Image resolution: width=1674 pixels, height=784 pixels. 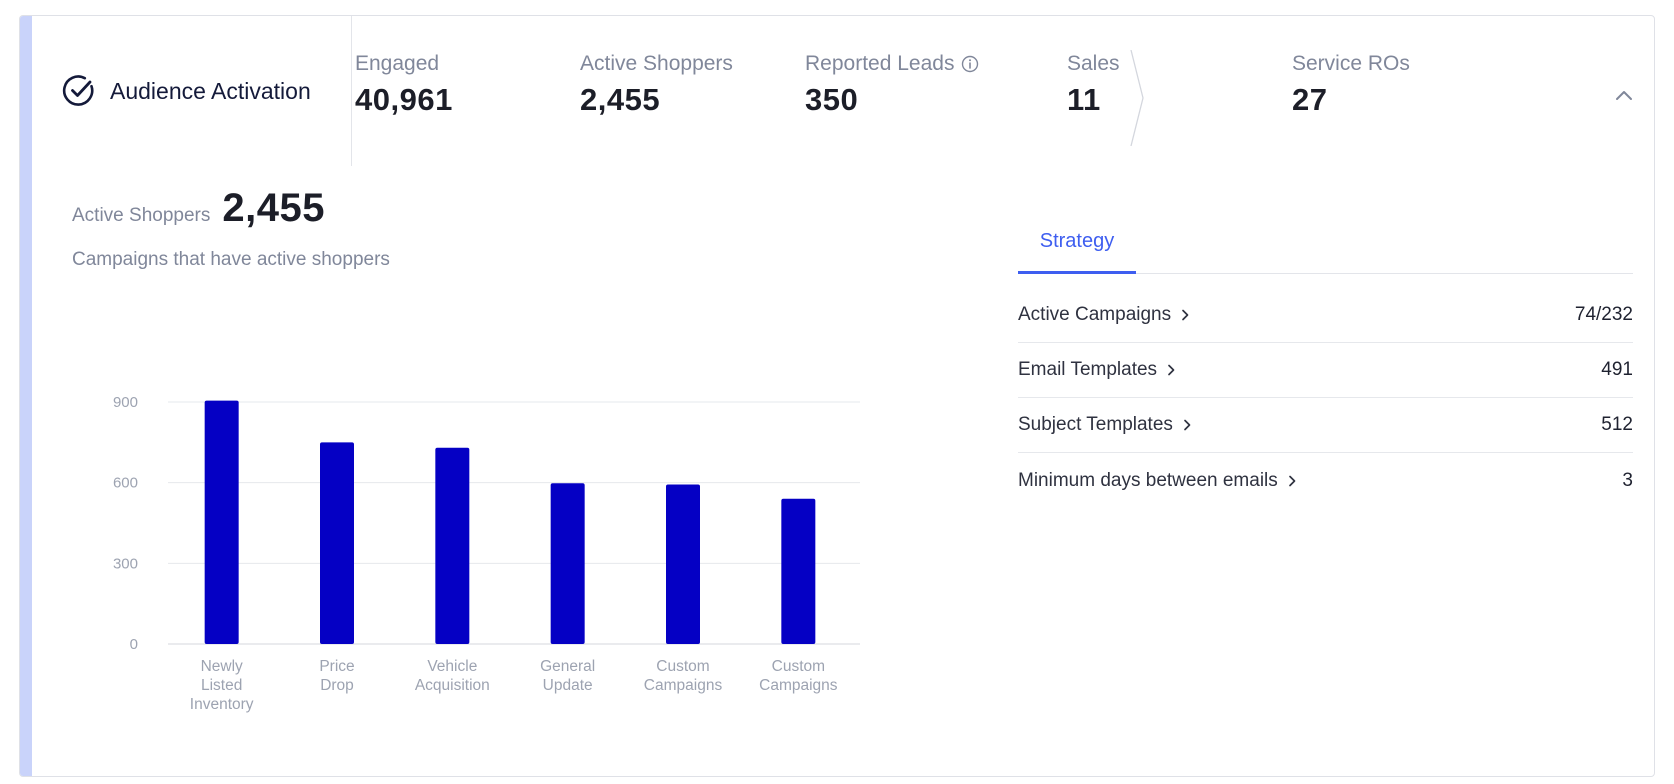 I want to click on row-label: Active Campaigns, so click(x=1095, y=314).